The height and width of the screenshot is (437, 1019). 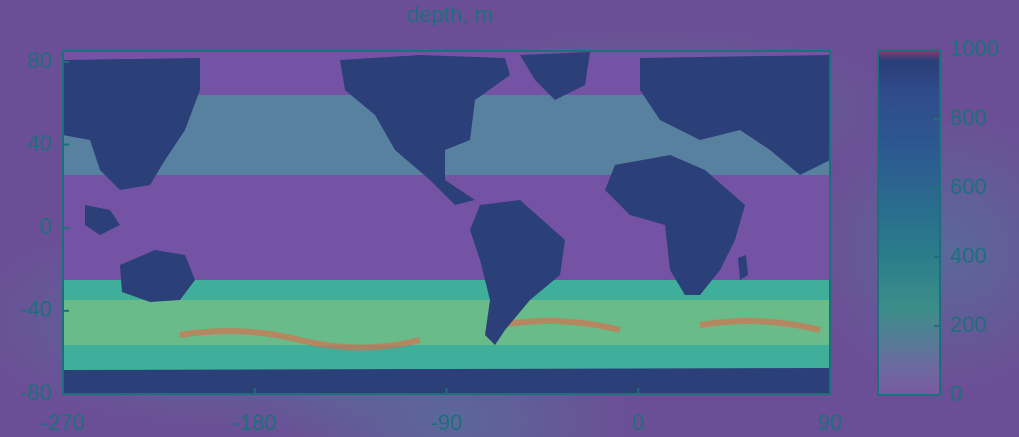 What do you see at coordinates (157, 276) in the screenshot?
I see `land-australia` at bounding box center [157, 276].